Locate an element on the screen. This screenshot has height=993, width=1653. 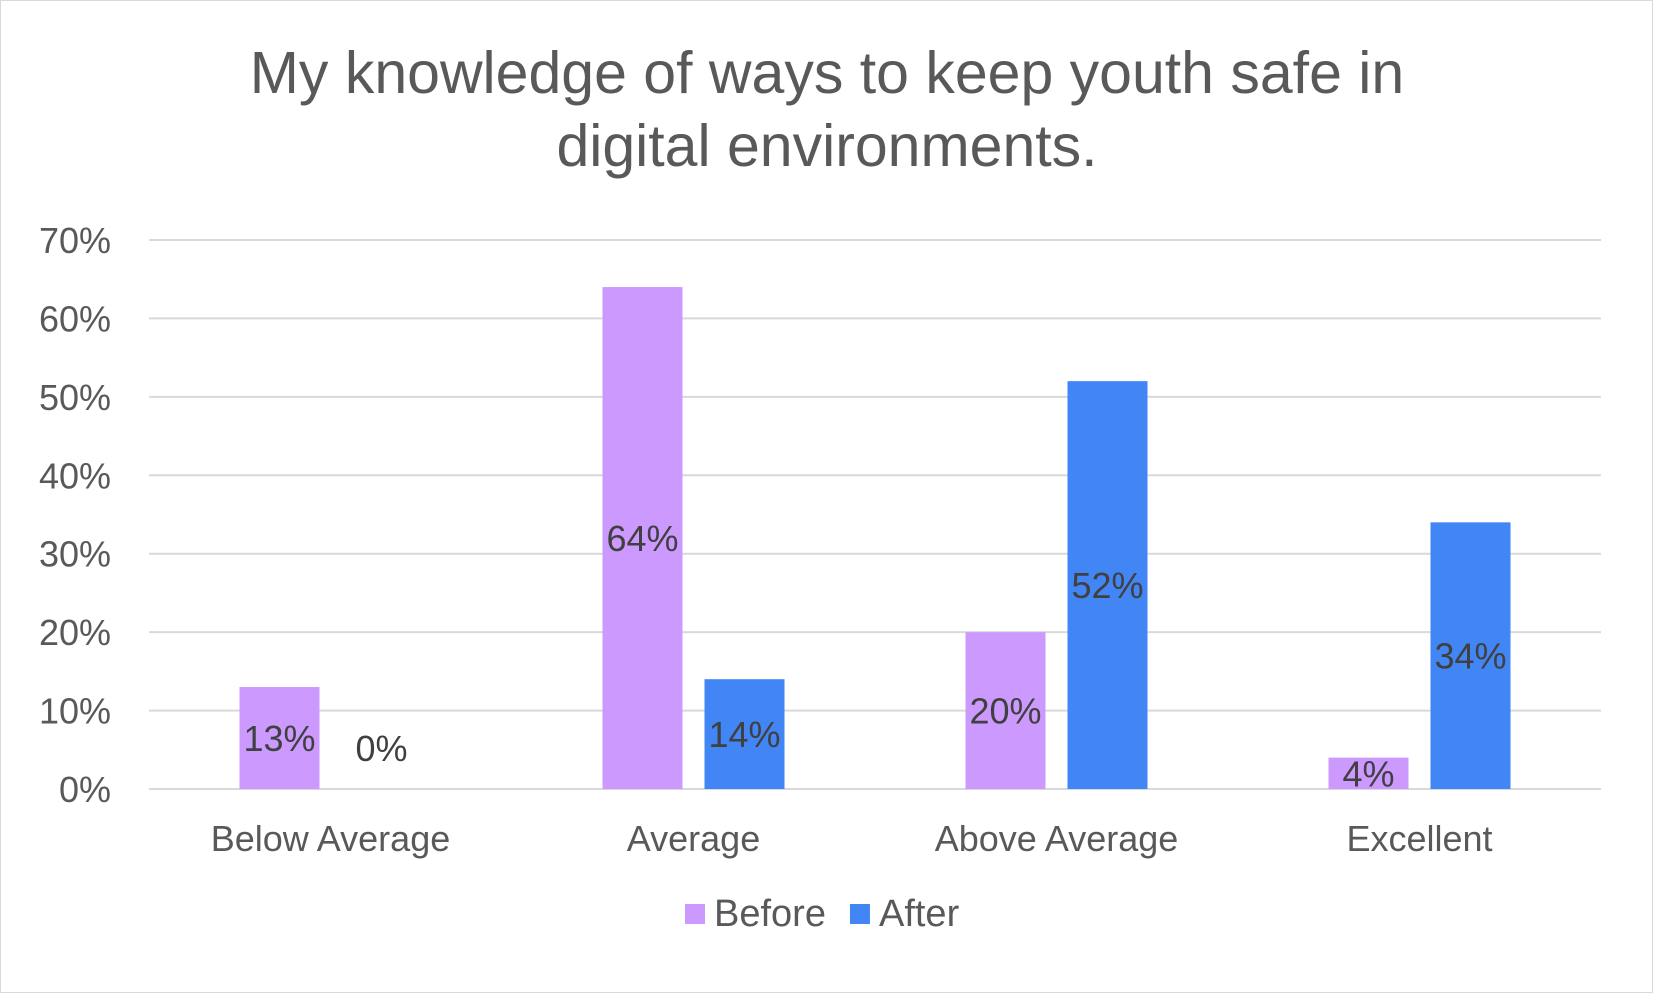
legend-swatch-before is located at coordinates (695, 914).